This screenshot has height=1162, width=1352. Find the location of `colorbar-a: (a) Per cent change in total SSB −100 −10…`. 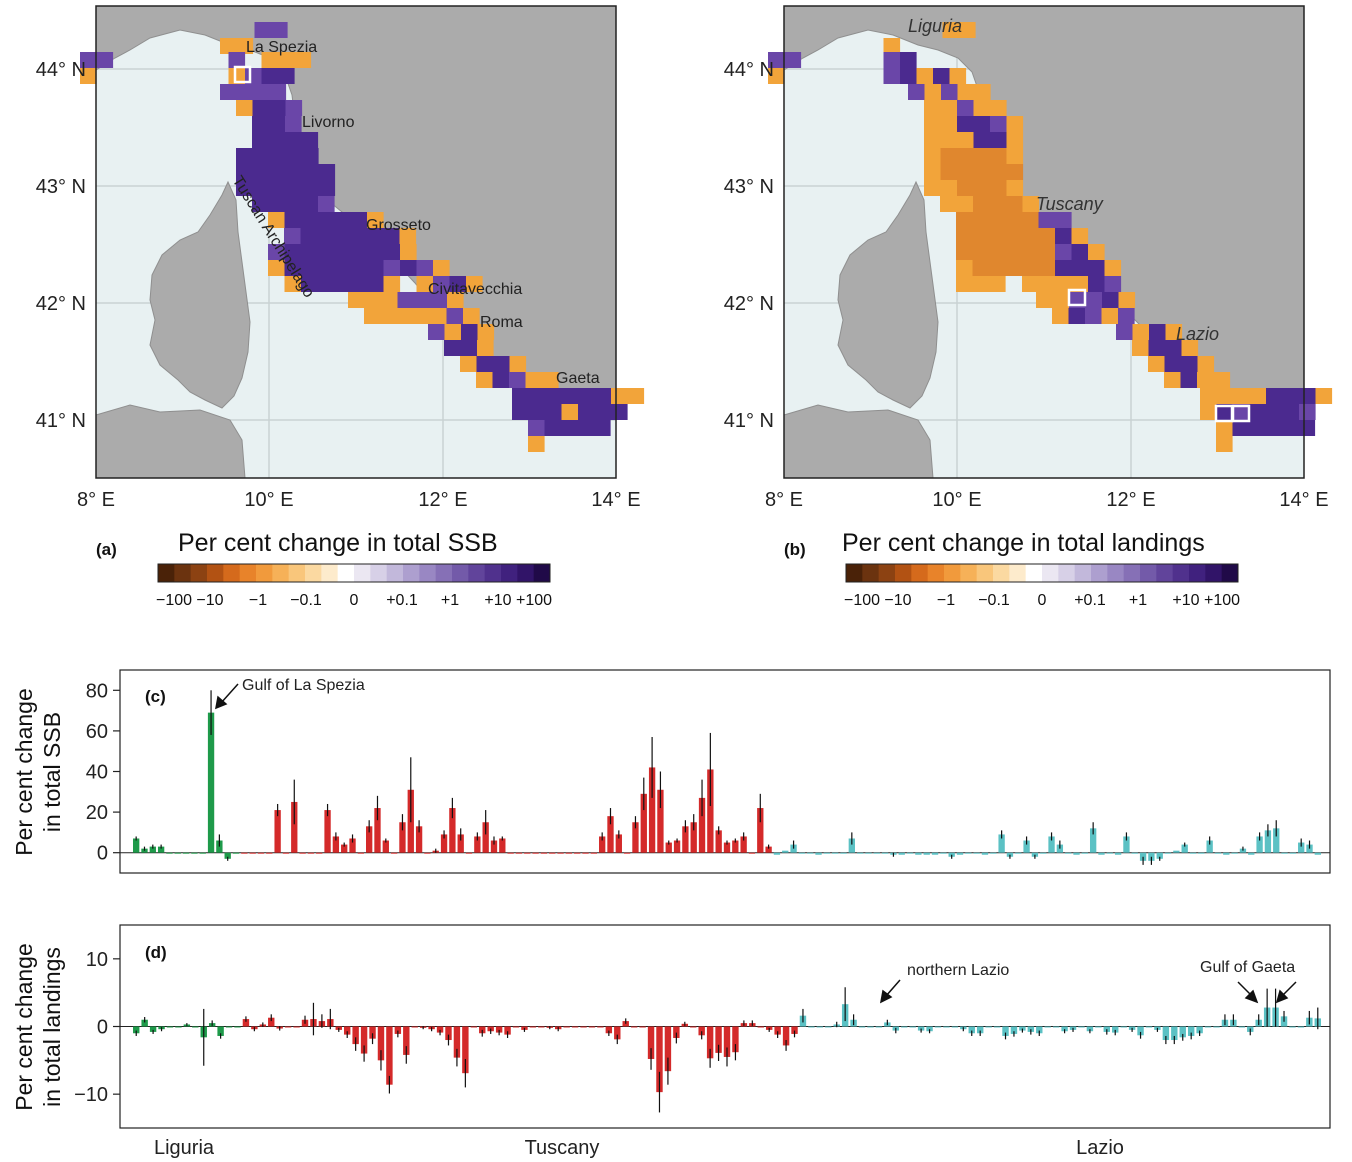

colorbar-a: (a) Per cent change in total SSB −100 −10… is located at coordinates (324, 569).